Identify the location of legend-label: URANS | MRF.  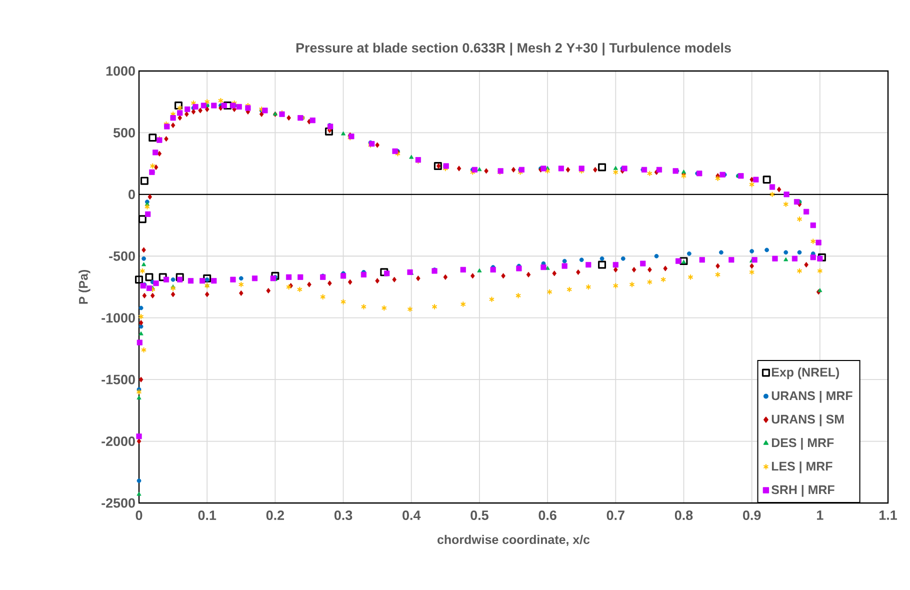
(812, 396).